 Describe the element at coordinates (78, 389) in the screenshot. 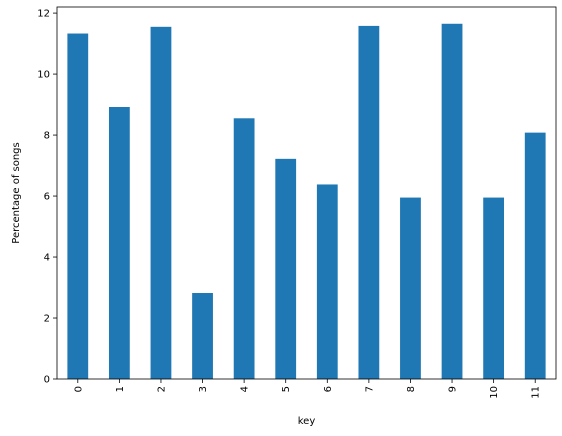

I see `x-tick-label: 0` at that location.